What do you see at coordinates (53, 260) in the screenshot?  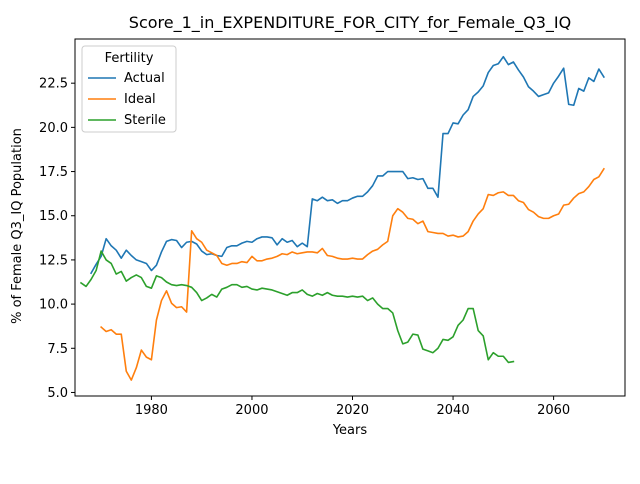 I see `y-tick-label: 12.5` at bounding box center [53, 260].